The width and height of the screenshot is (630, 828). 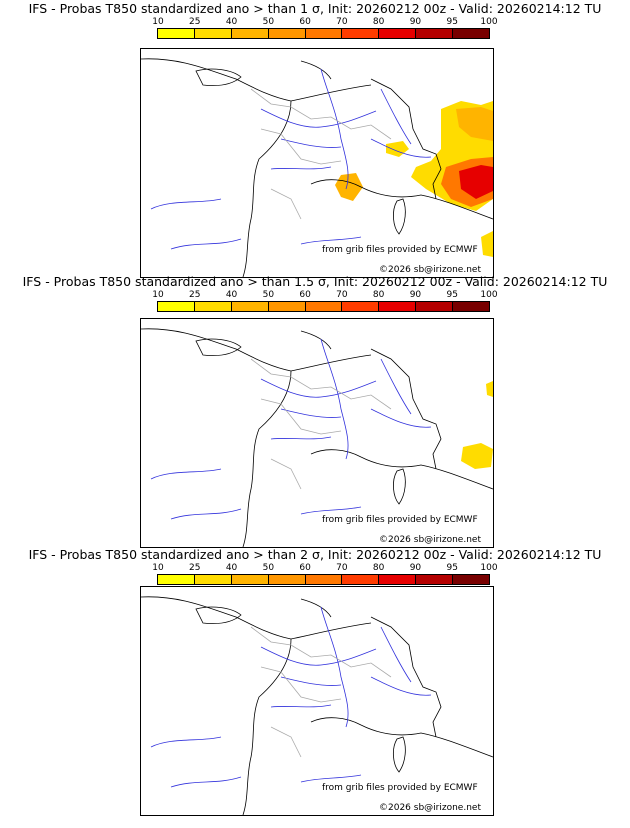 What do you see at coordinates (477, 456) in the screenshot?
I see `prob-area-med` at bounding box center [477, 456].